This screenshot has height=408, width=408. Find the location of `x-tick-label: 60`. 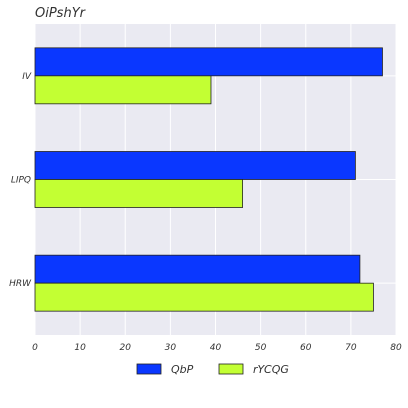

x-tick-label: 60 is located at coordinates (306, 348).